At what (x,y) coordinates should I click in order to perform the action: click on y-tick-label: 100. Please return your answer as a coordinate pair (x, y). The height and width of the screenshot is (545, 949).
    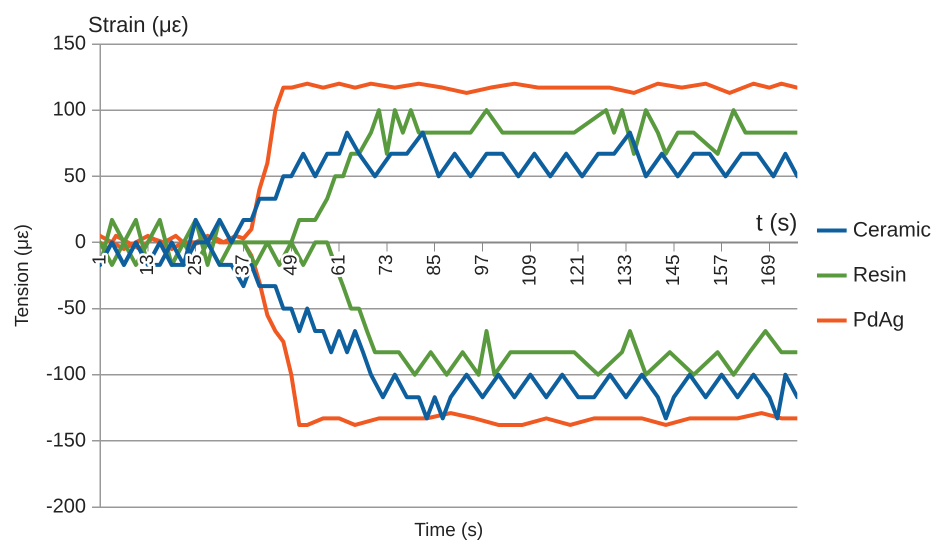
    Looking at the image, I should click on (69, 109).